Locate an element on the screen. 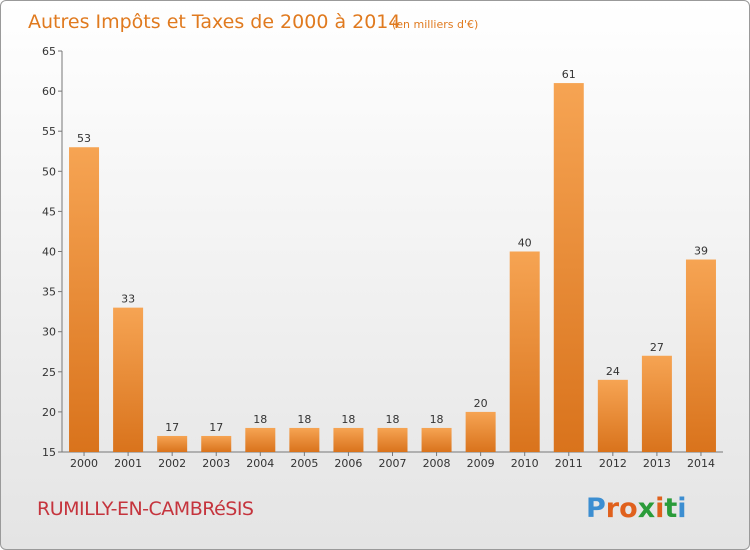 The height and width of the screenshot is (550, 750). x-tick-label: 2005 is located at coordinates (304, 463).